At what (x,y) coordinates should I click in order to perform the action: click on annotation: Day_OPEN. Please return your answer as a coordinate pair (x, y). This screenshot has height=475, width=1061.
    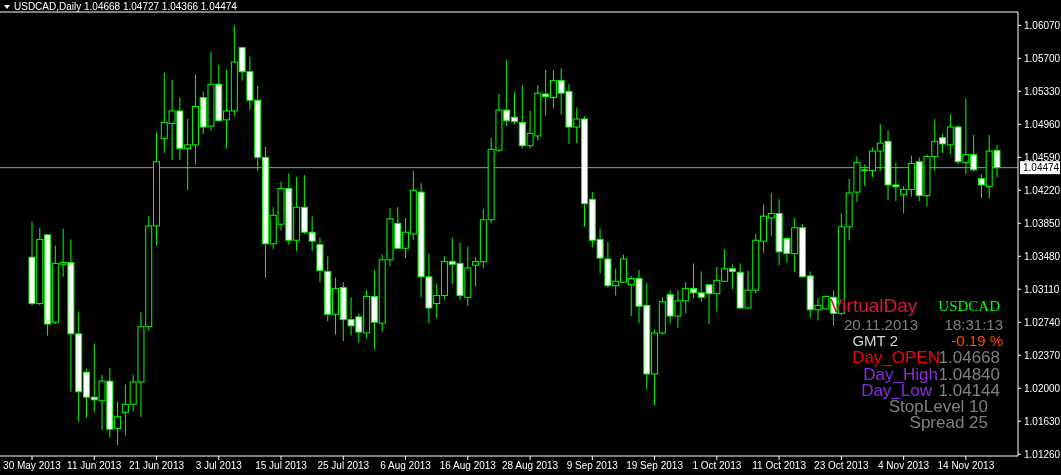
    Looking at the image, I should click on (896, 357).